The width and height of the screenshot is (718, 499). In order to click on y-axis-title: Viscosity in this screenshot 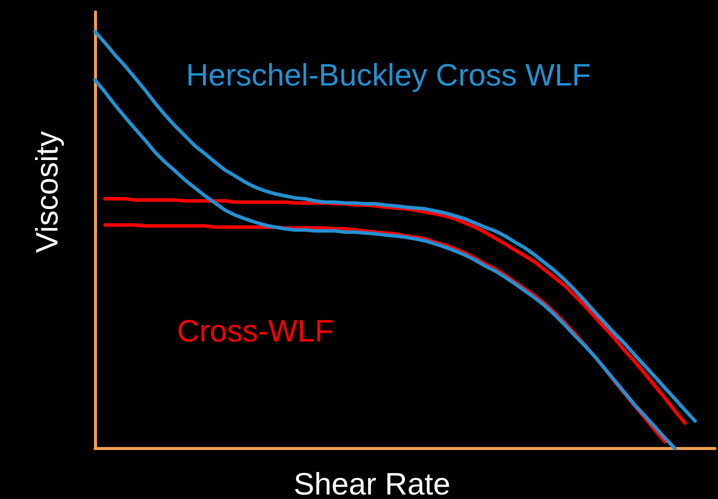, I will do `click(47, 191)`.